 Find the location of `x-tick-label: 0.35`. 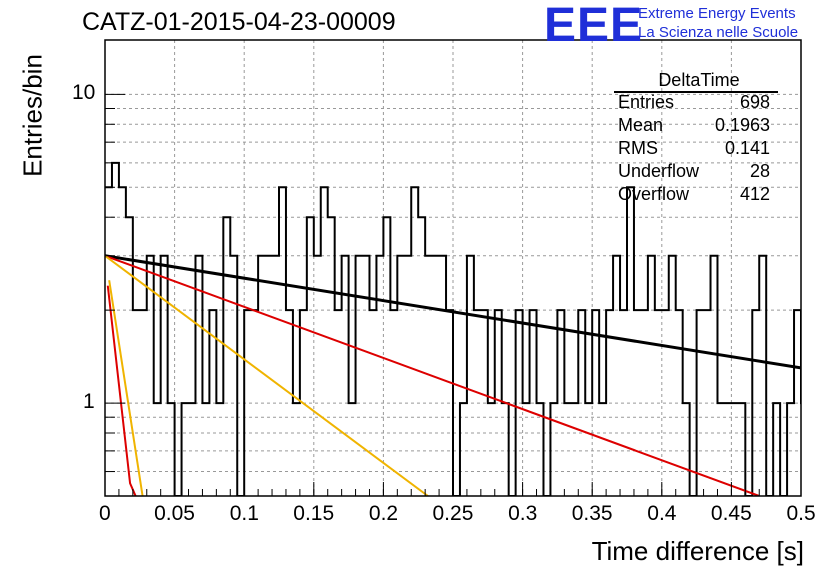

x-tick-label: 0.35 is located at coordinates (592, 513).